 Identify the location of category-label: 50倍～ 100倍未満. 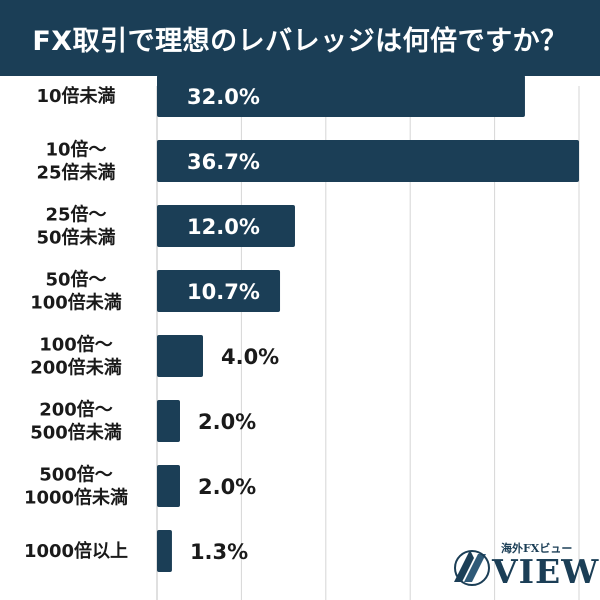
(76, 291).